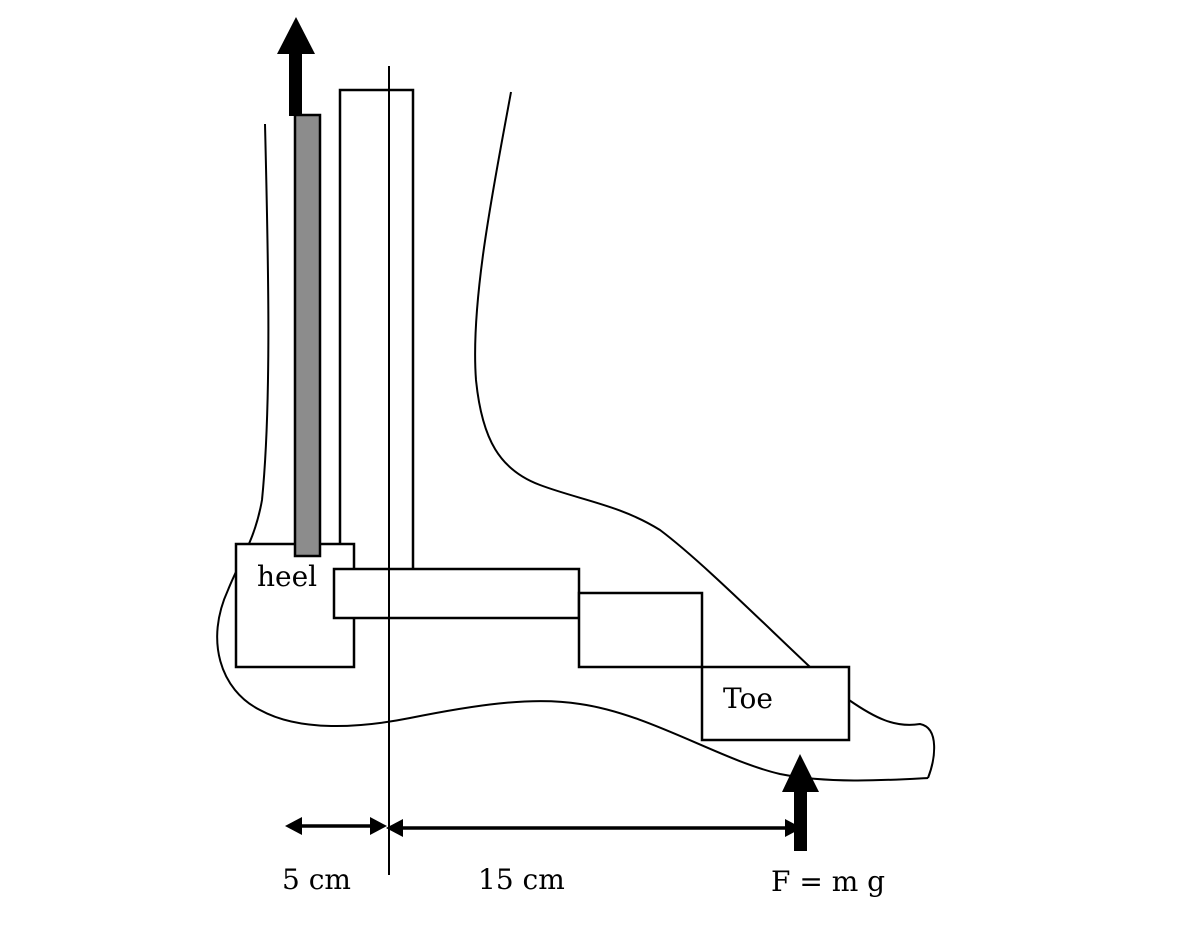  What do you see at coordinates (828, 881) in the screenshot?
I see `force-label: F = m g` at bounding box center [828, 881].